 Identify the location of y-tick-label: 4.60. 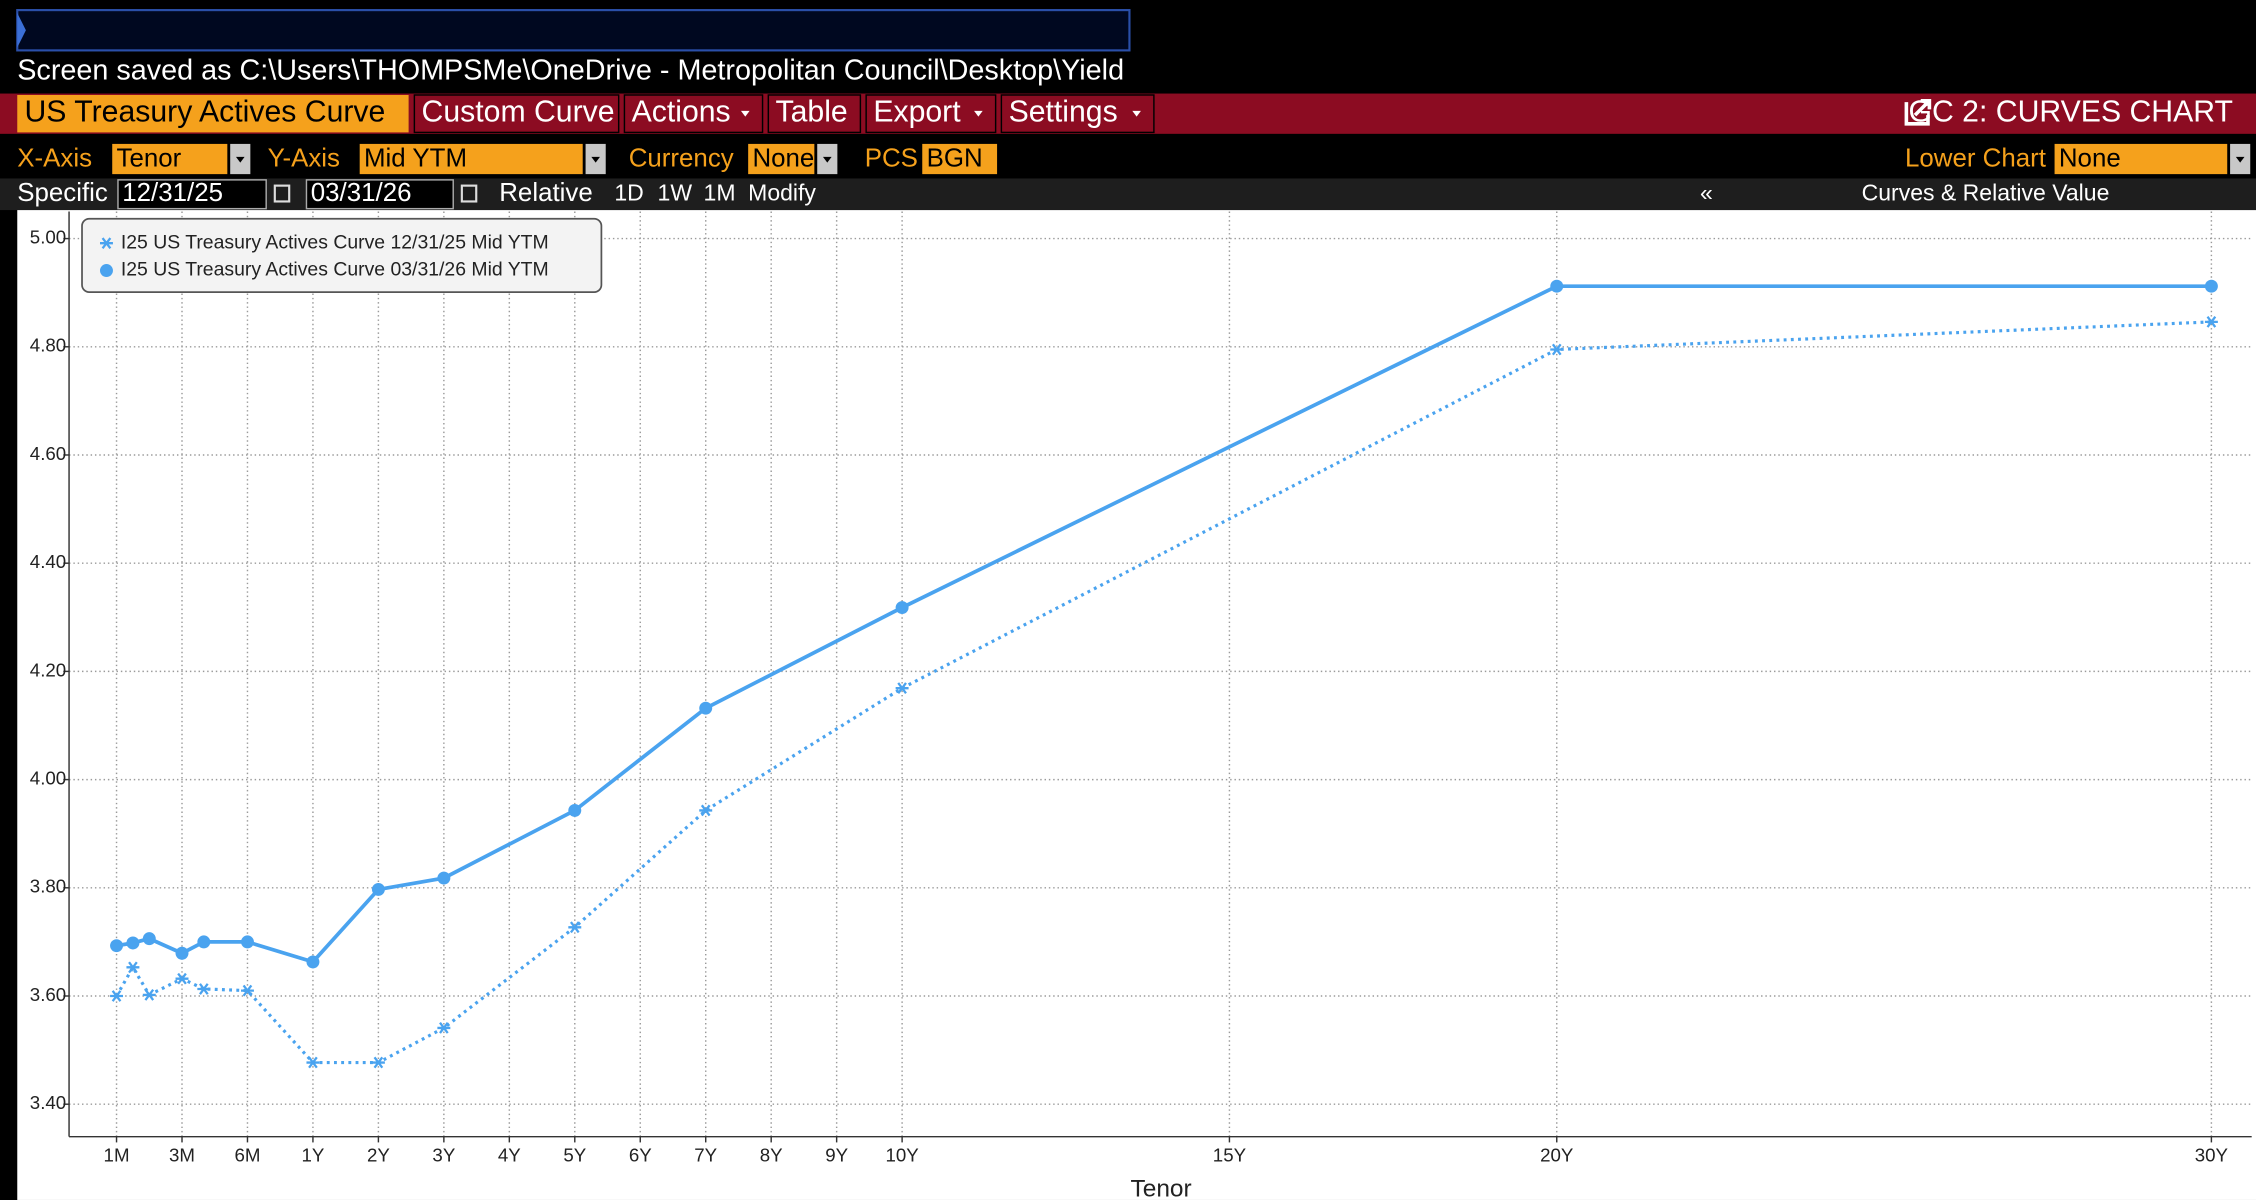
(48, 453).